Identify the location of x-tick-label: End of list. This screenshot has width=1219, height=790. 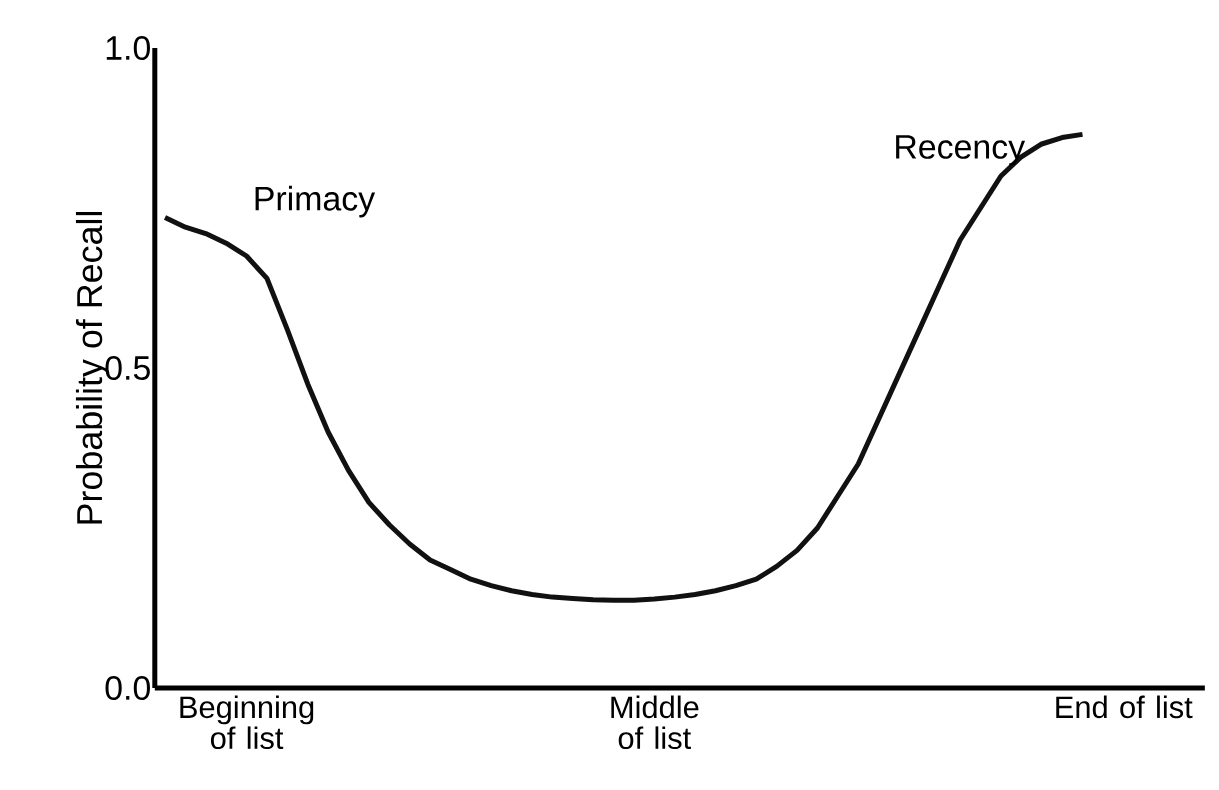
(1124, 707).